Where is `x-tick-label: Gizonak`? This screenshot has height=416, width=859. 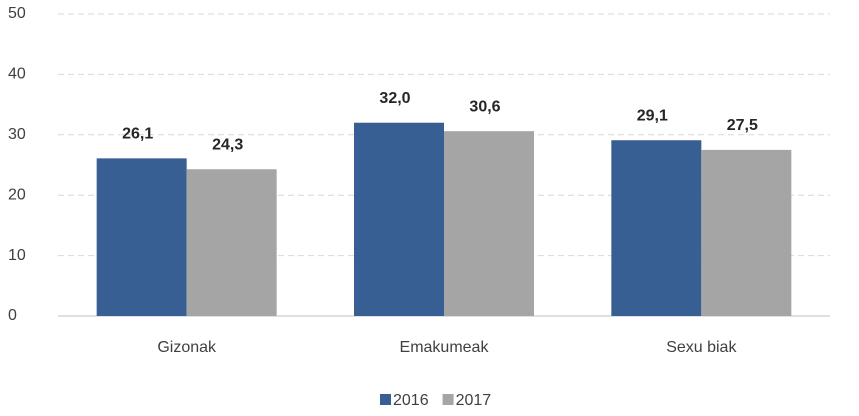
x-tick-label: Gizonak is located at coordinates (187, 347).